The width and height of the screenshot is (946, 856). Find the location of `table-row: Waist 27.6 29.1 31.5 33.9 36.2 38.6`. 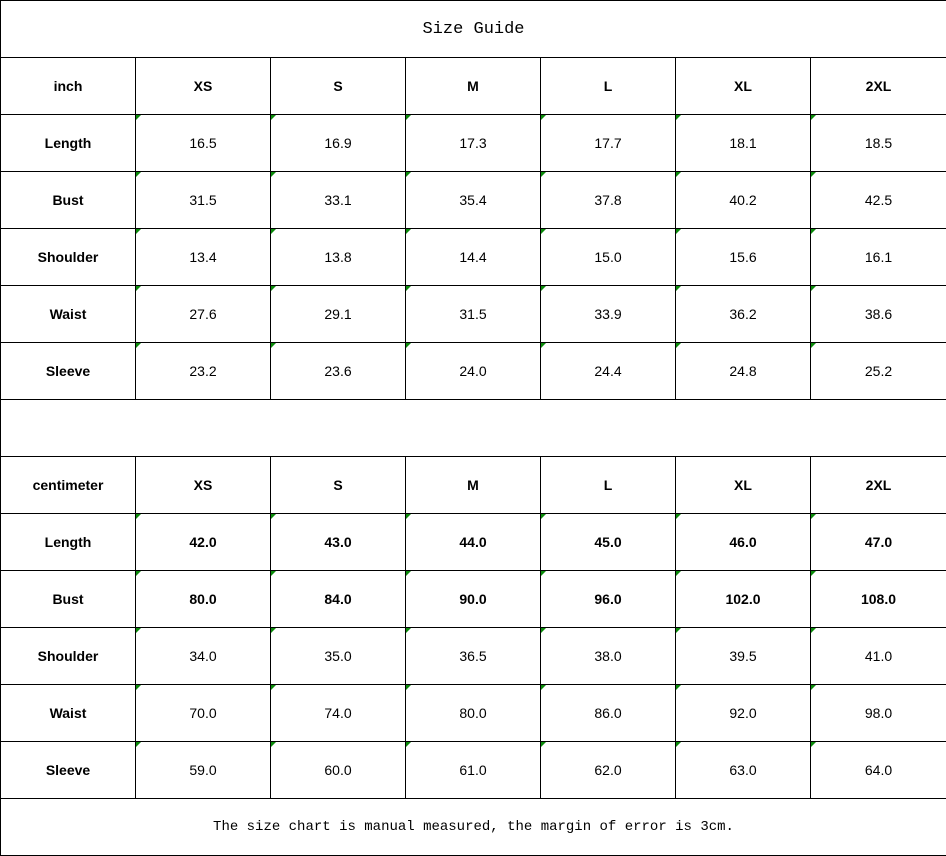

table-row: Waist 27.6 29.1 31.5 33.9 36.2 38.6 is located at coordinates (473, 314).